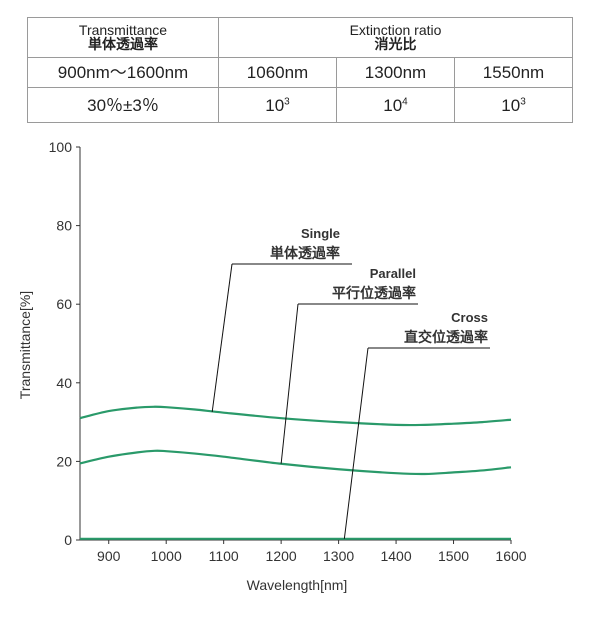 The height and width of the screenshot is (619, 600). What do you see at coordinates (523, 101) in the screenshot?
I see `ratio-1550-exp: 3` at bounding box center [523, 101].